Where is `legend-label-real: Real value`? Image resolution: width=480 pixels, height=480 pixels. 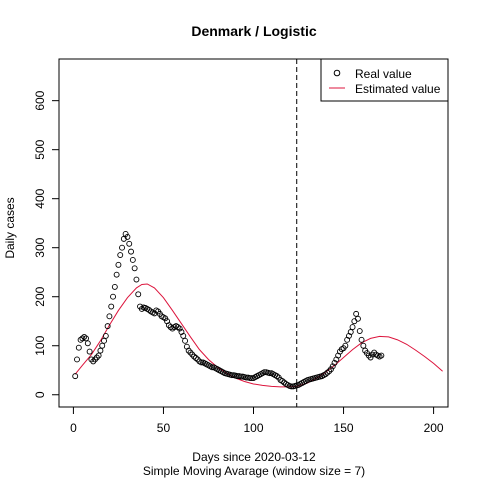 legend-label-real: Real value is located at coordinates (383, 74).